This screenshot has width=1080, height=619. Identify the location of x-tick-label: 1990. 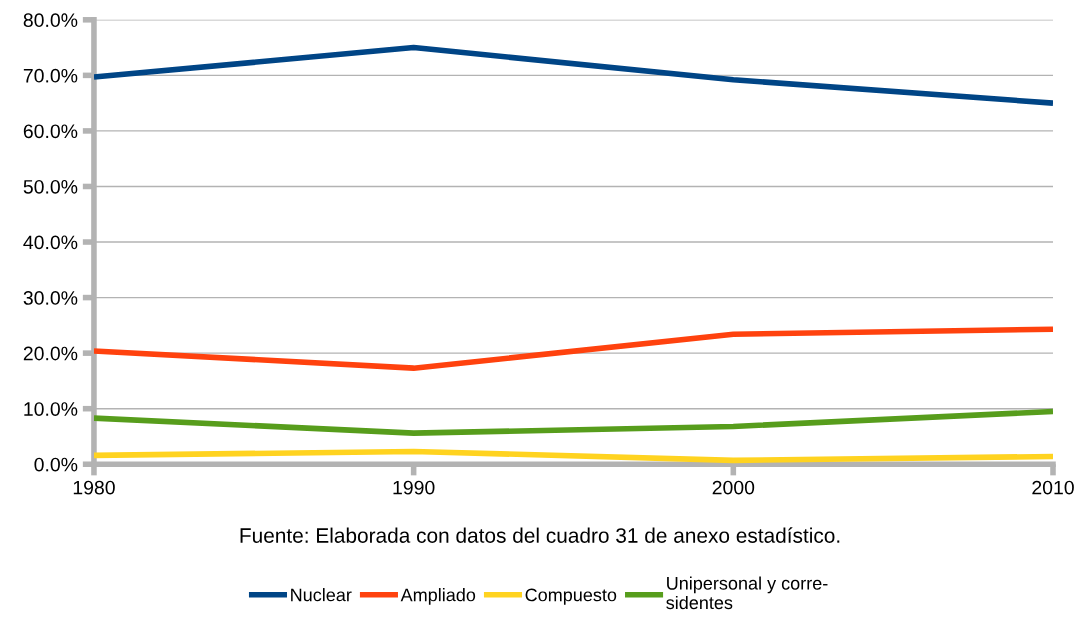
(414, 487).